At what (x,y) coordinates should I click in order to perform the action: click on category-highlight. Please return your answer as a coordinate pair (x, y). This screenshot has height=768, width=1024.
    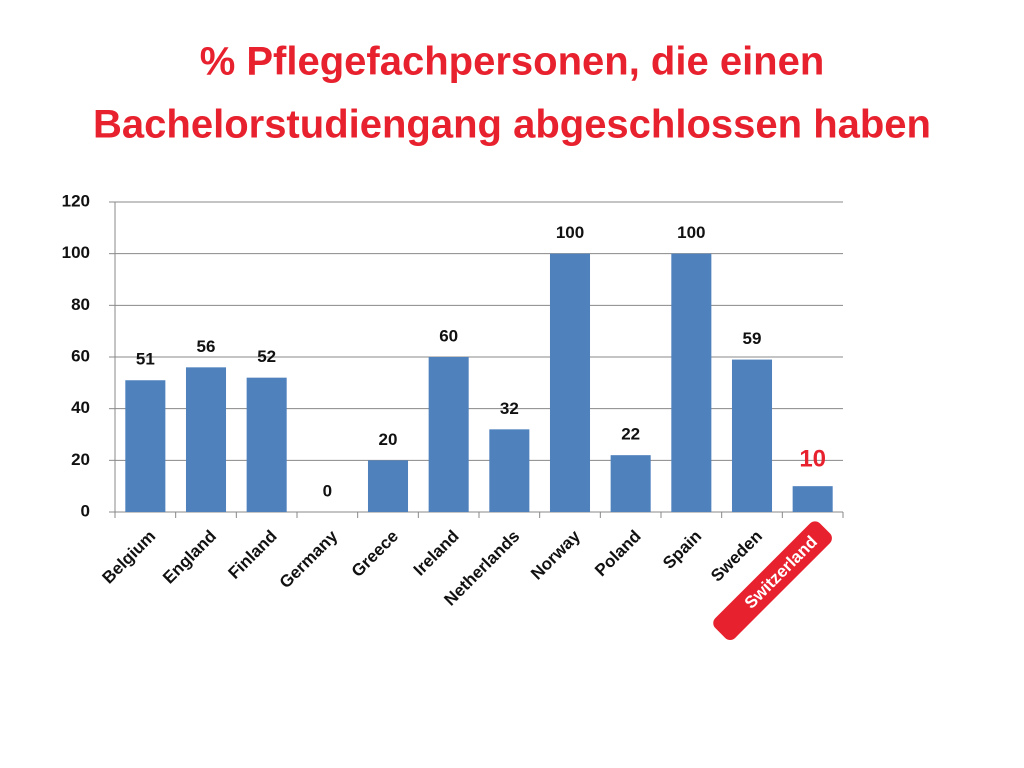
    Looking at the image, I should click on (772, 580).